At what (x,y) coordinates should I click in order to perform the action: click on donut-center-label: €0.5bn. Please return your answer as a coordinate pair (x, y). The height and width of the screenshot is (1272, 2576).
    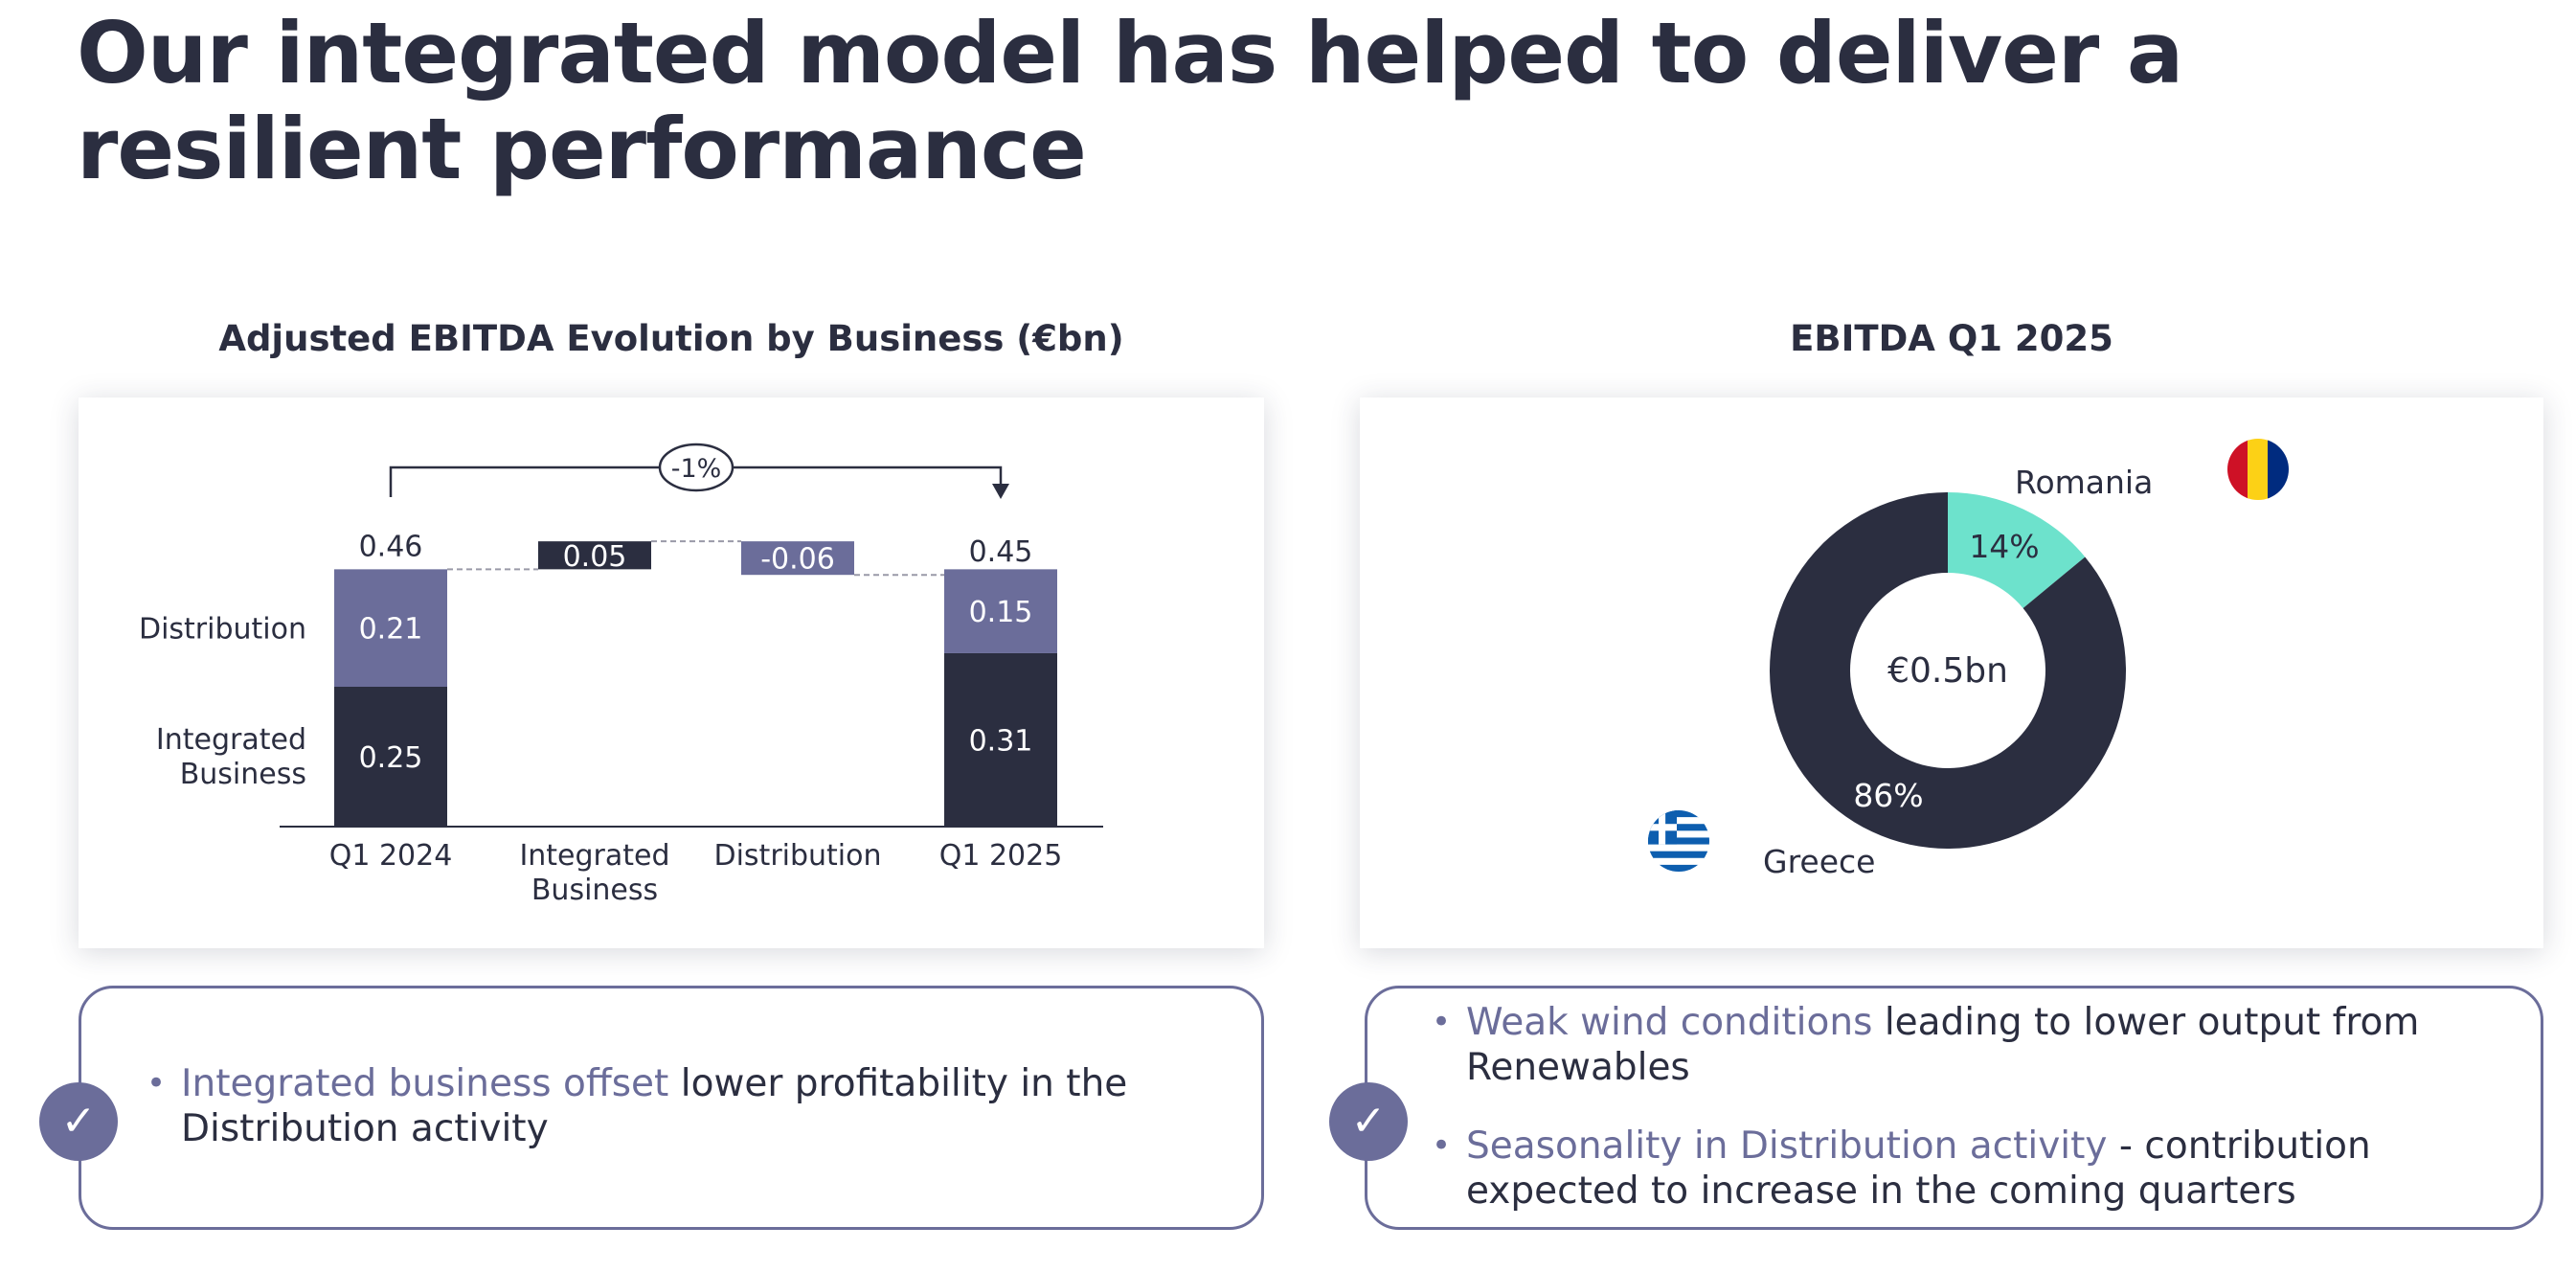
    Looking at the image, I should click on (1947, 671).